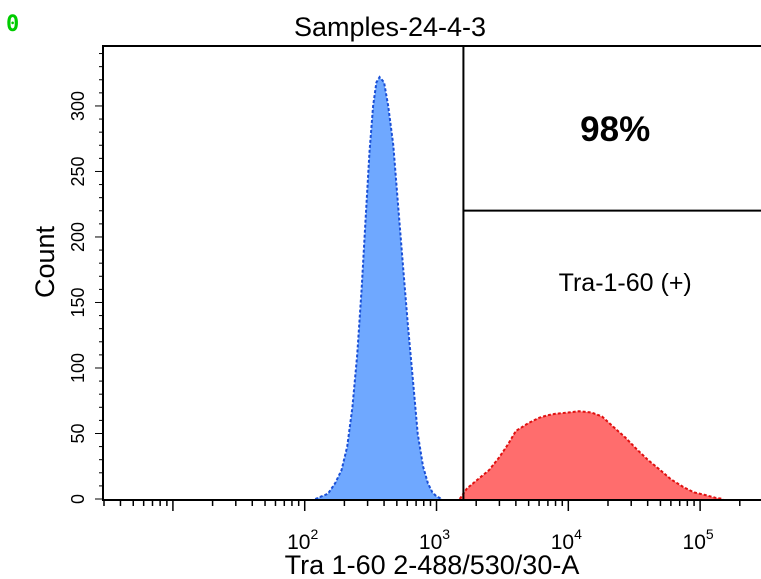 Image resolution: width=761 pixels, height=579 pixels. Describe the element at coordinates (13, 24) in the screenshot. I see `panel-marker: 0` at that location.